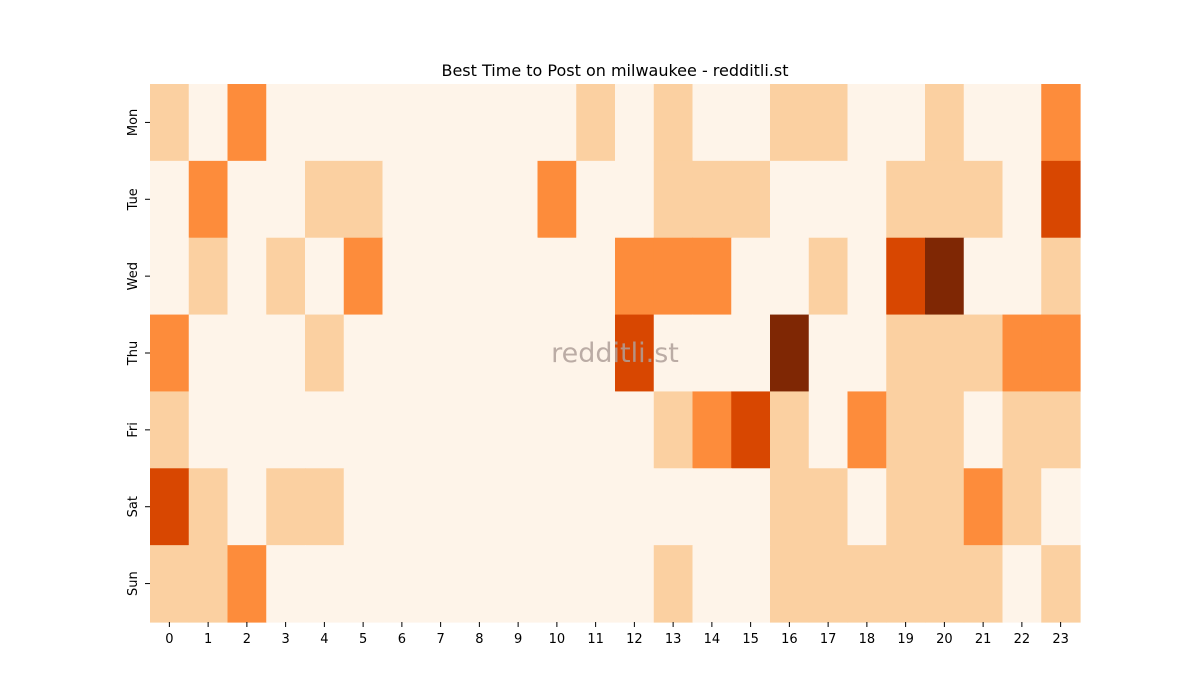  What do you see at coordinates (440, 639) in the screenshot?
I see `x-tick-label: 7` at bounding box center [440, 639].